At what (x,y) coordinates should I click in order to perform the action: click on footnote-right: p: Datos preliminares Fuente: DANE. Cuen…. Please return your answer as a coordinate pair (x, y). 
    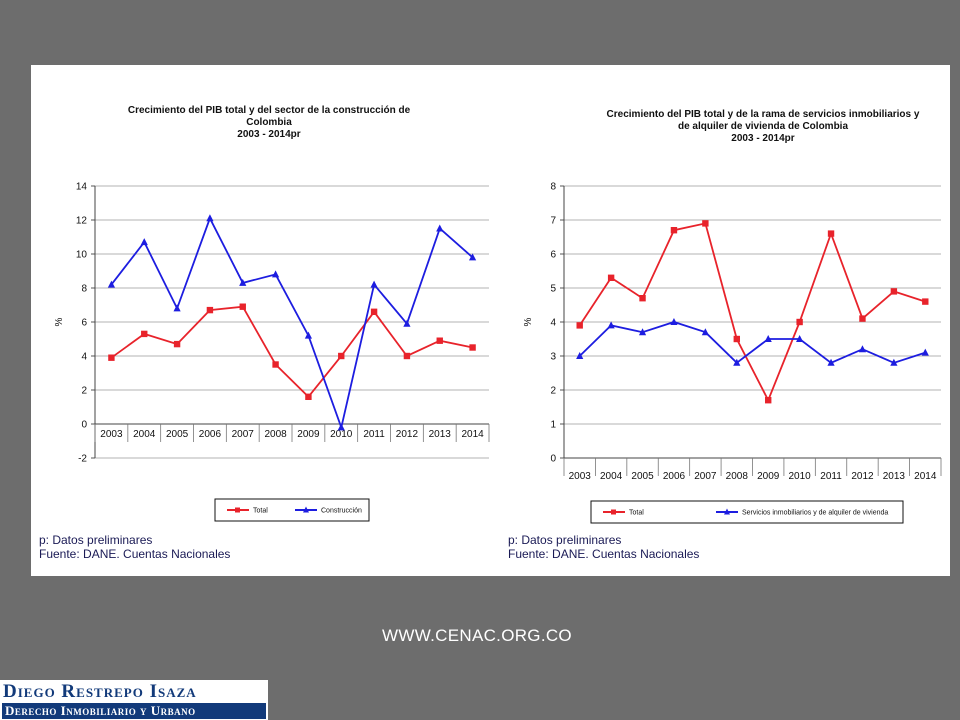
    Looking at the image, I should click on (603, 547).